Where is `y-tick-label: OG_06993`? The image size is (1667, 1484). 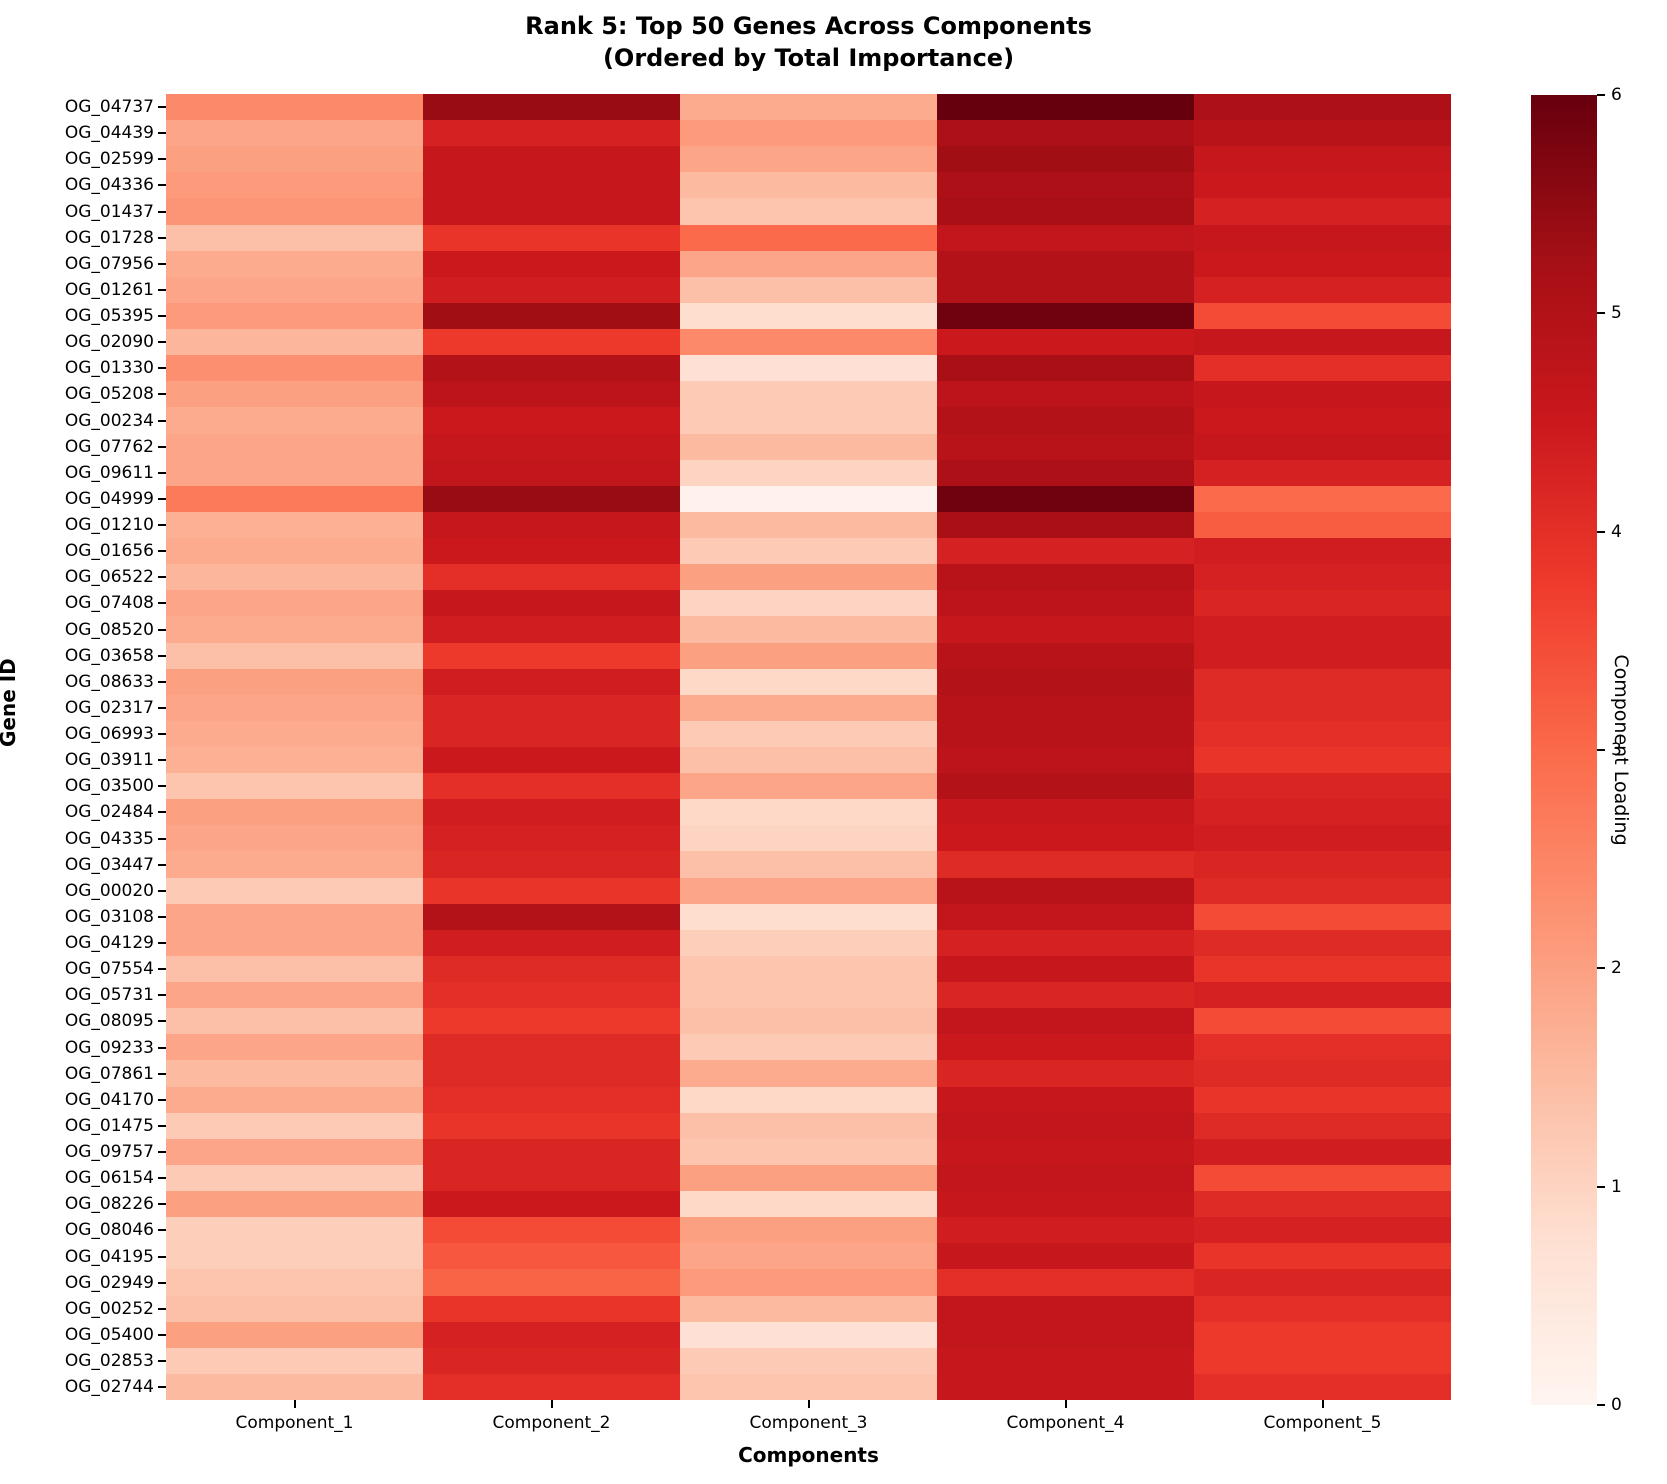
y-tick-label: OG_06993 is located at coordinates (83, 734).